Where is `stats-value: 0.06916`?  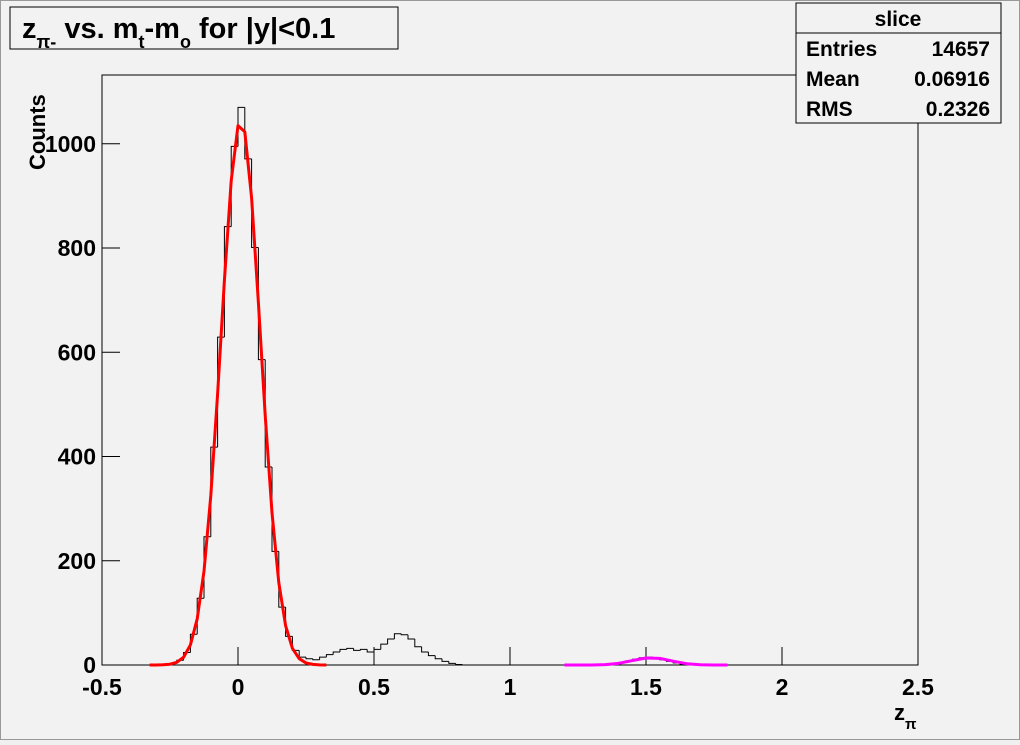 stats-value: 0.06916 is located at coordinates (952, 79).